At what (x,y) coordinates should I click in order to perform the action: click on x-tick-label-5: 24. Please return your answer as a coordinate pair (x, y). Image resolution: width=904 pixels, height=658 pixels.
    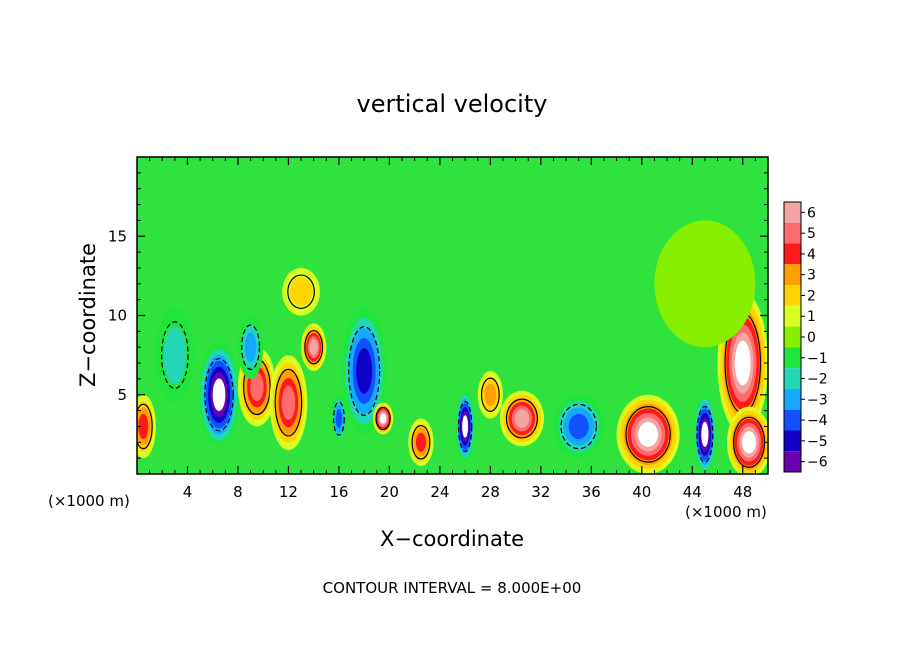
    Looking at the image, I should click on (439, 492).